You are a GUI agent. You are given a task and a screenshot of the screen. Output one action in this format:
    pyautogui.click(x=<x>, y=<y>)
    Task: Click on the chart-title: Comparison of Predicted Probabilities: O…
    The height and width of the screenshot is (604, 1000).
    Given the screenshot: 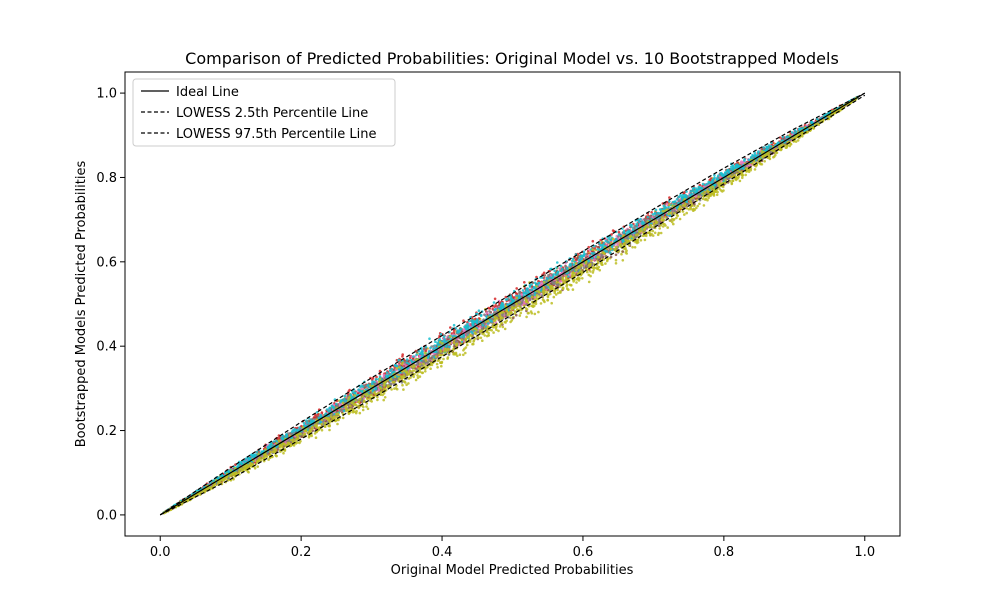 What is the action you would take?
    pyautogui.click(x=512, y=58)
    